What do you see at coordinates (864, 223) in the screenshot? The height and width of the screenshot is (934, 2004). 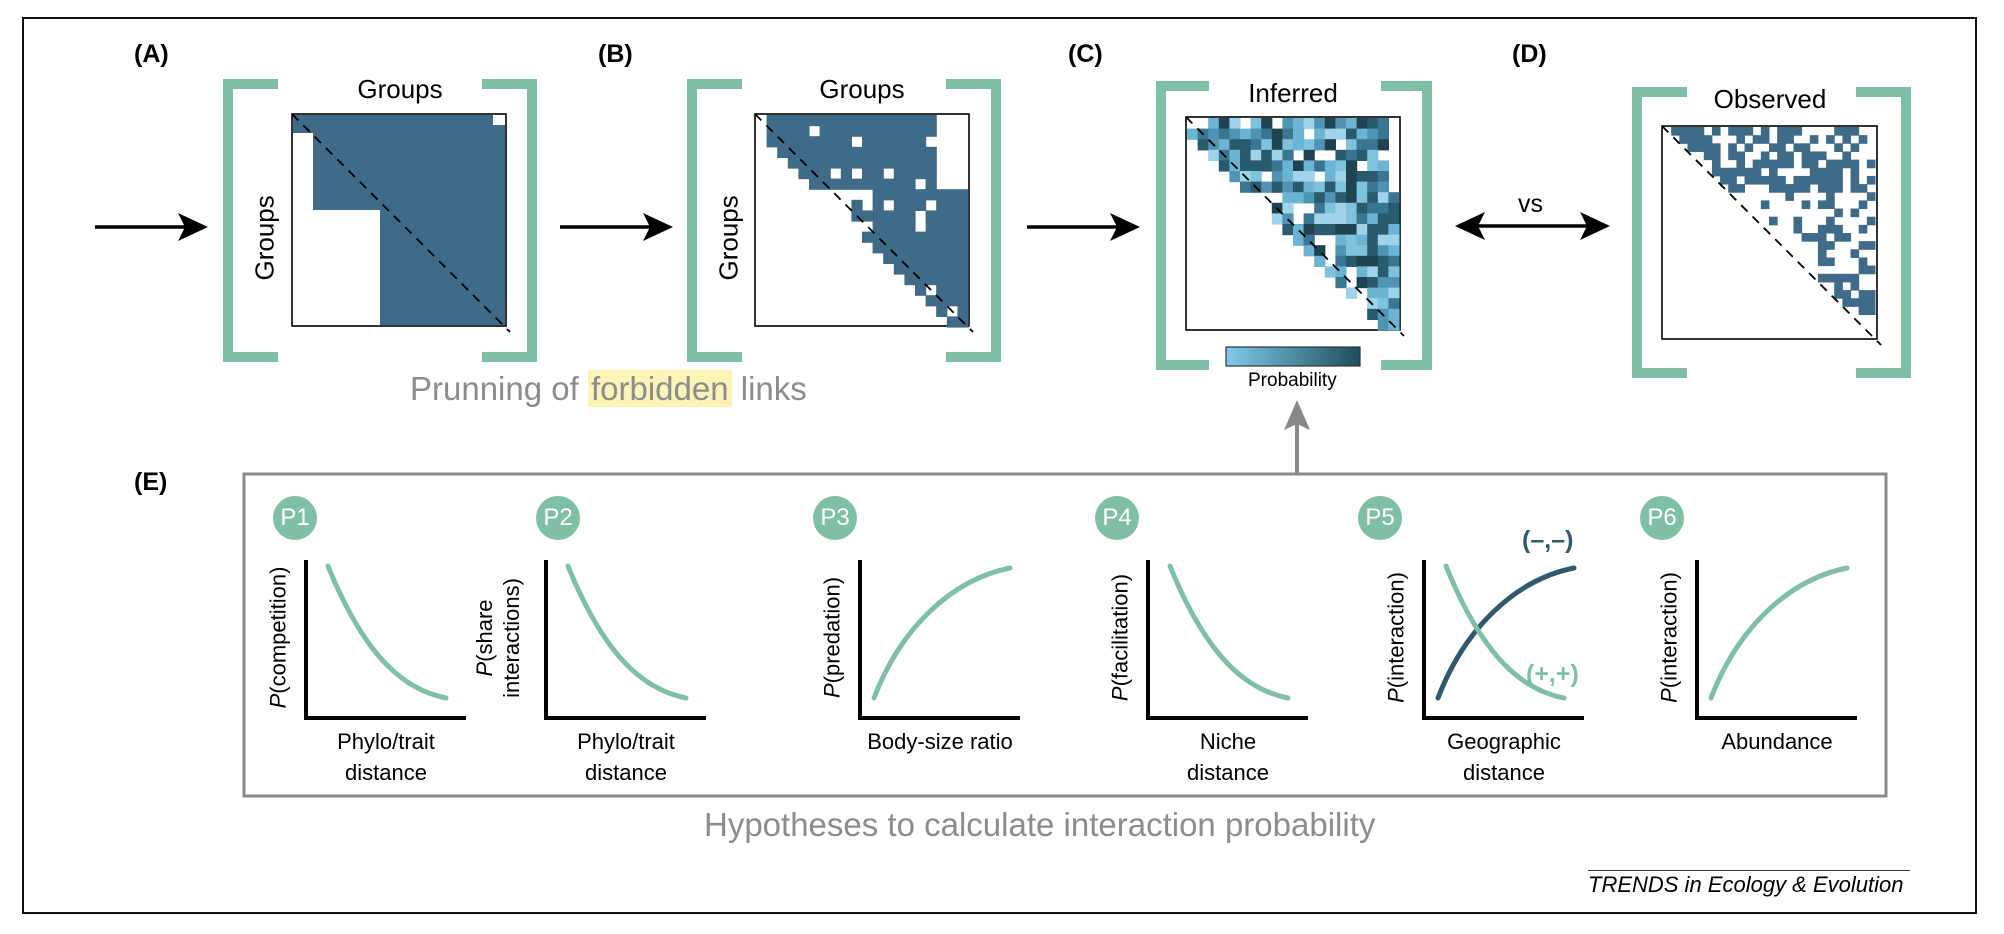 I see `matrix-b-diagonal` at bounding box center [864, 223].